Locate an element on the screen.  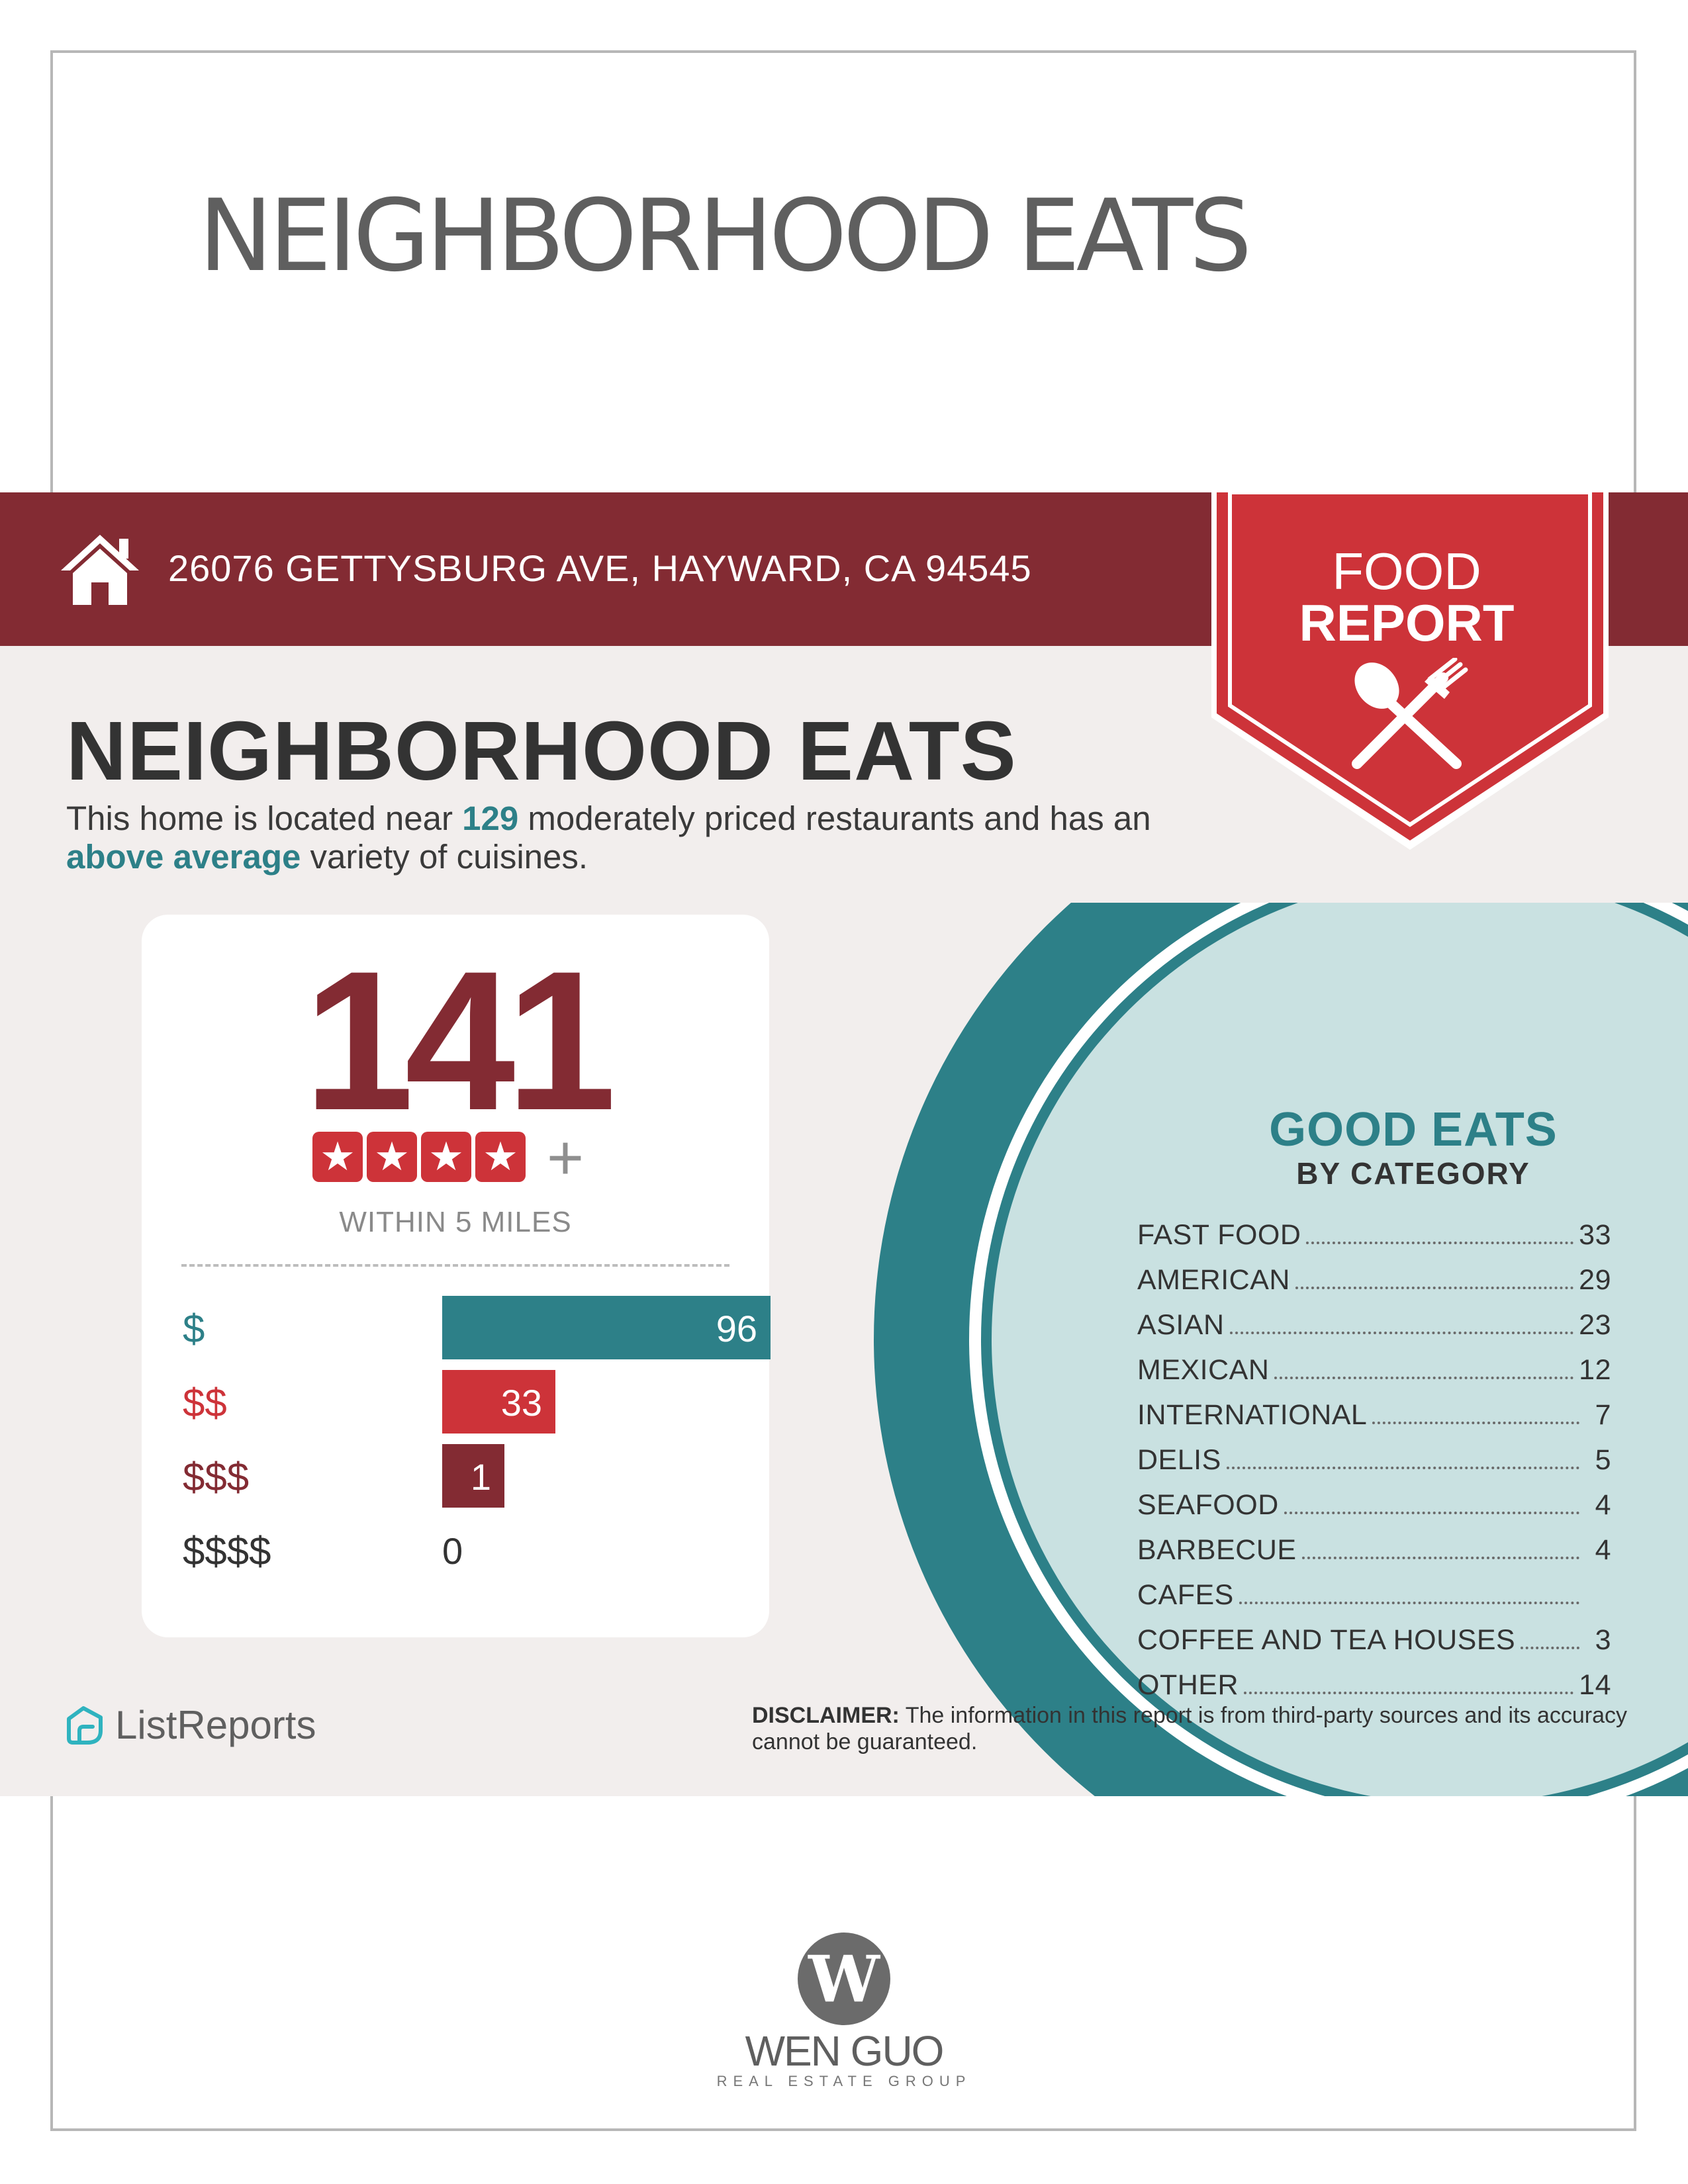
good-eats-subtitle: BY CATEGORY is located at coordinates (1413, 1173).